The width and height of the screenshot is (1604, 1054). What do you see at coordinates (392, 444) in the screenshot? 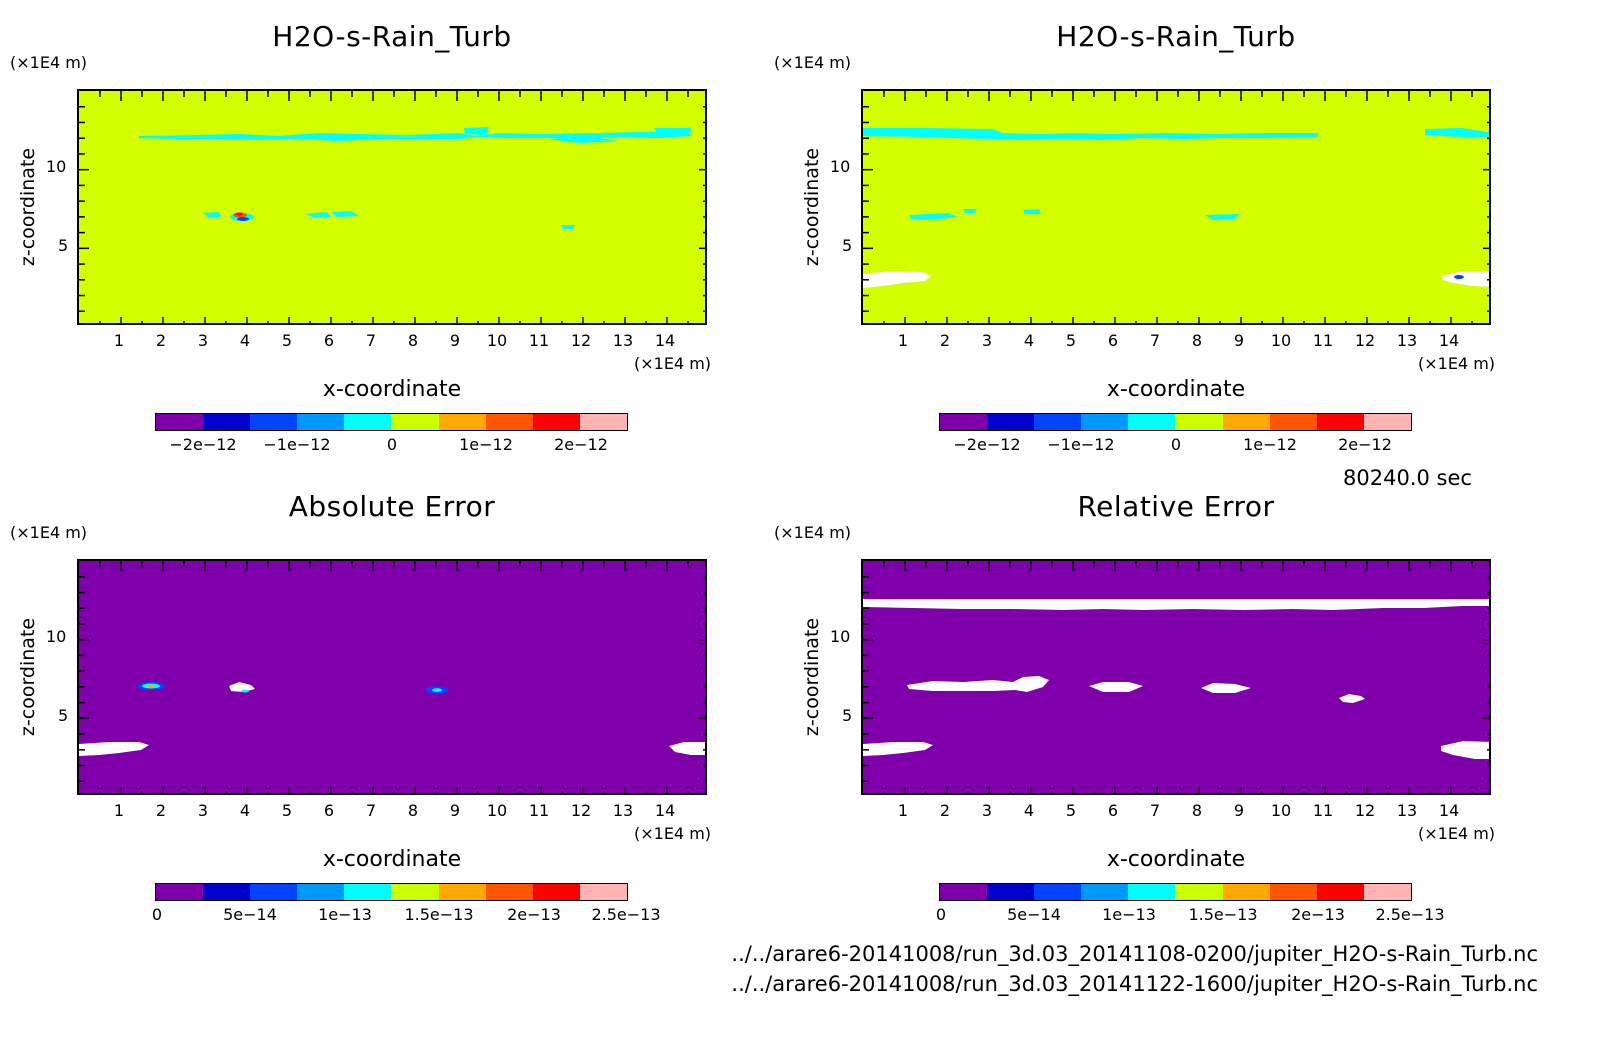
I see `panel1-colorbar-label-3: 0` at bounding box center [392, 444].